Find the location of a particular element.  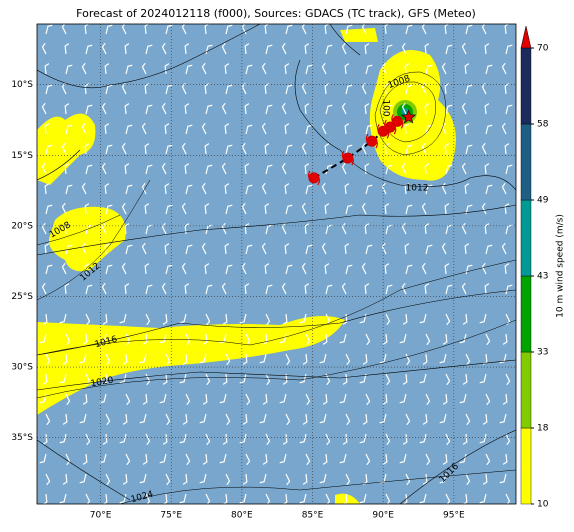

y-tick-label: 20°S is located at coordinates (22, 226).